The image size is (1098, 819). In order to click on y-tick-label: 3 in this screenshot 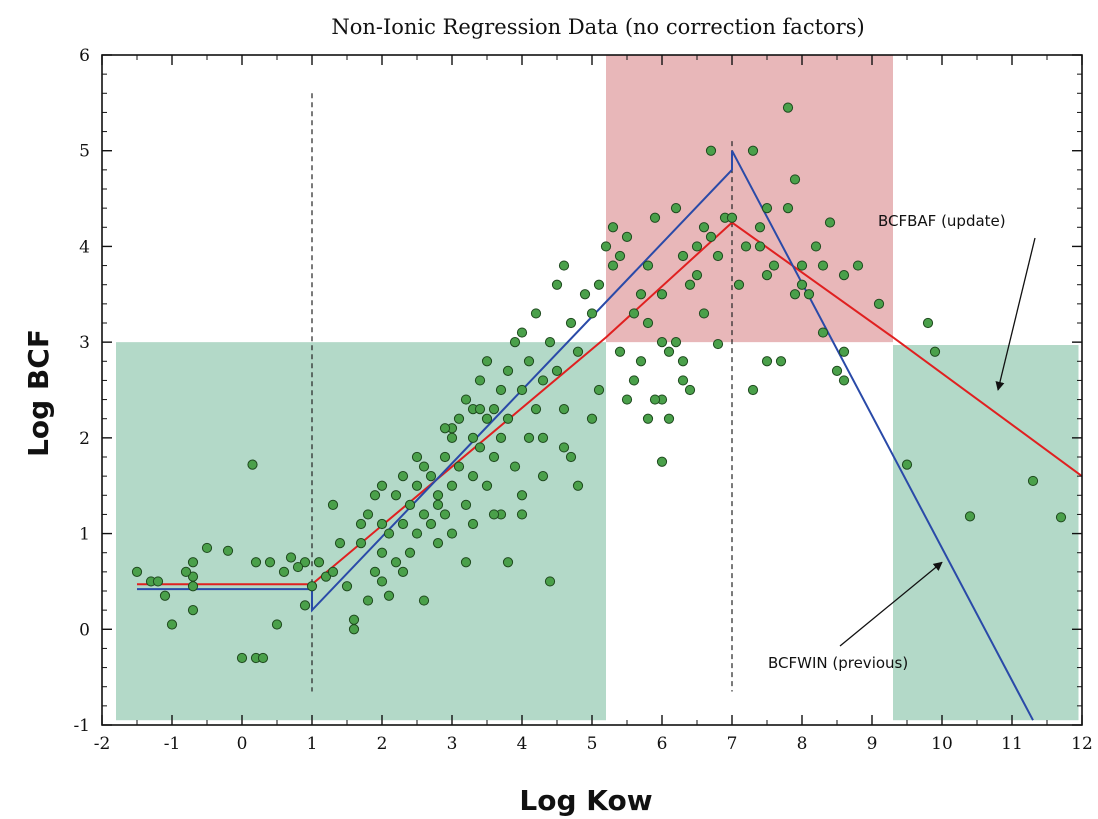, I will do `click(84, 343)`.